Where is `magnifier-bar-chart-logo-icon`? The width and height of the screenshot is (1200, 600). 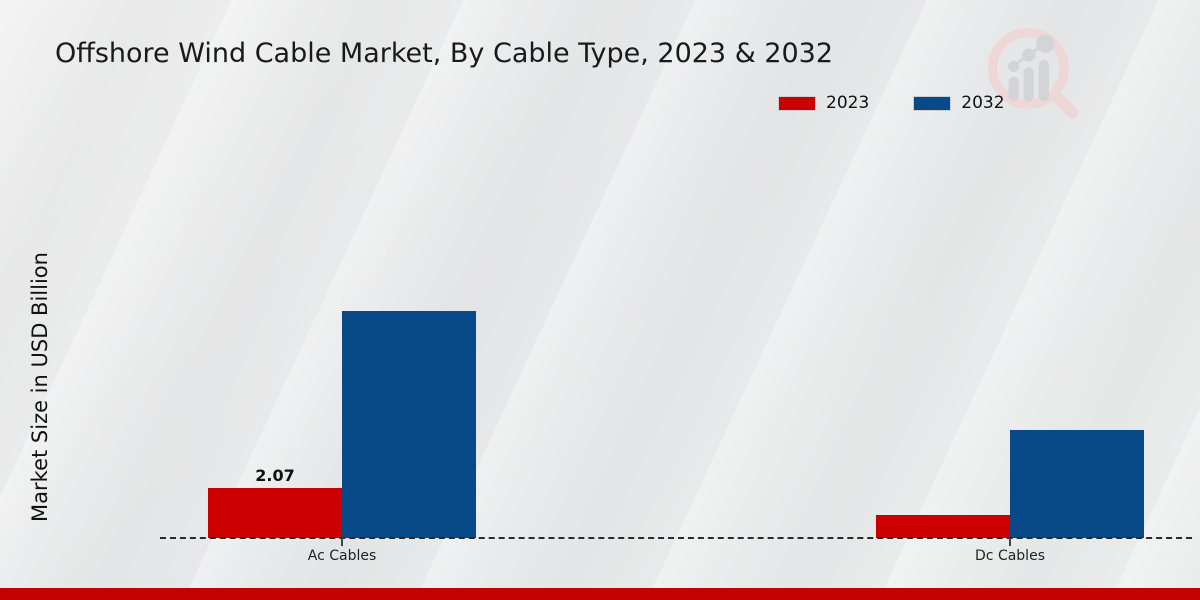
magnifier-bar-chart-logo-icon is located at coordinates (1033, 73).